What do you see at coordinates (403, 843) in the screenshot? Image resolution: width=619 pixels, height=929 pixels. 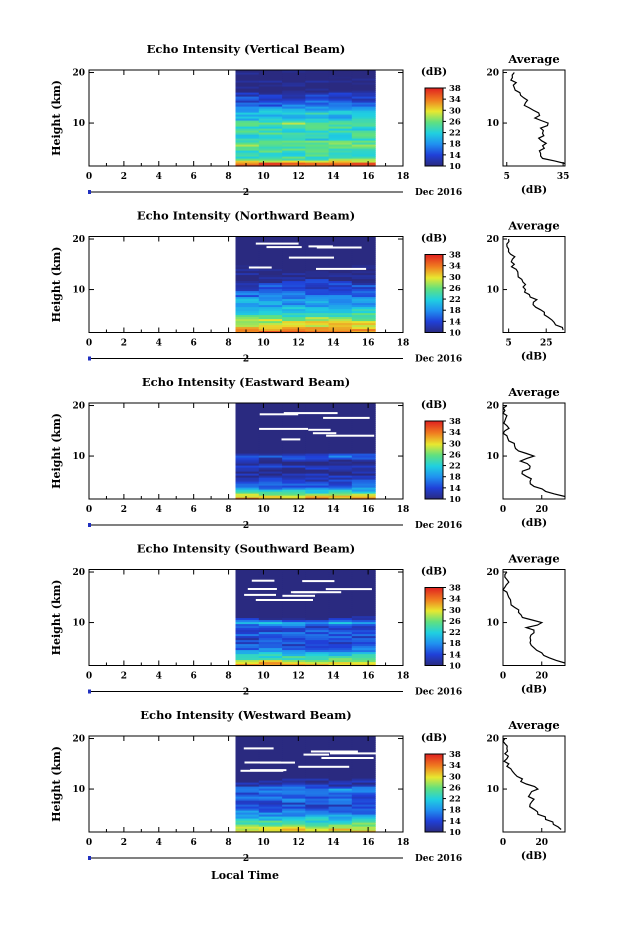 I see `x-tick-label: 18` at bounding box center [403, 843].